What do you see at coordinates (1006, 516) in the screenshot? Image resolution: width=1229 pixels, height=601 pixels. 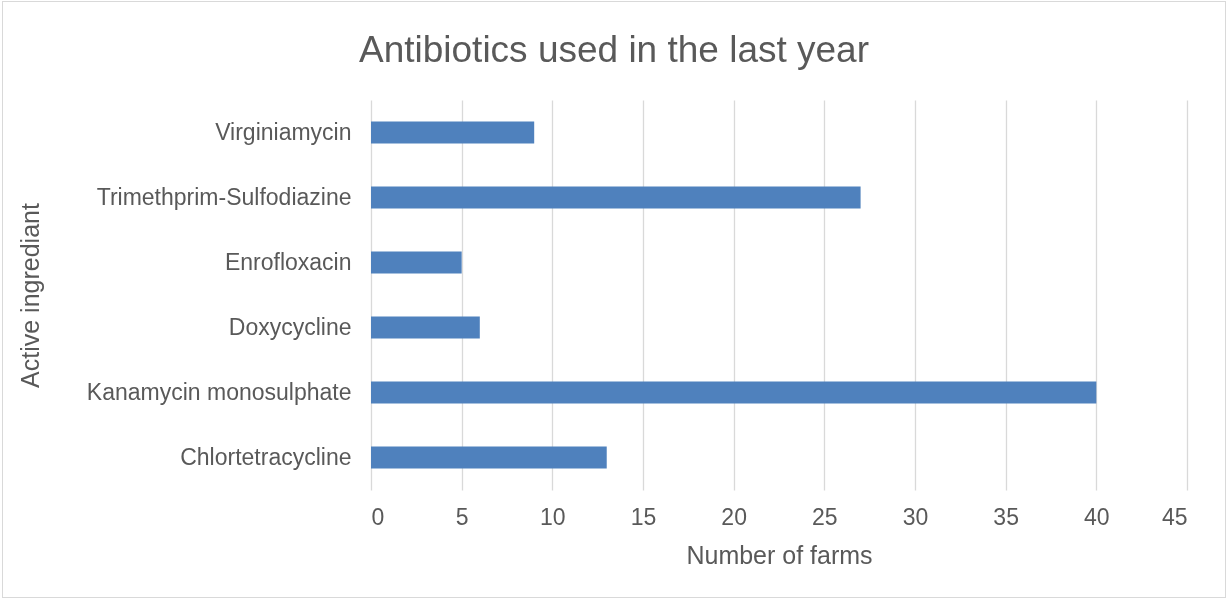 I see `x-tick-label: 35` at bounding box center [1006, 516].